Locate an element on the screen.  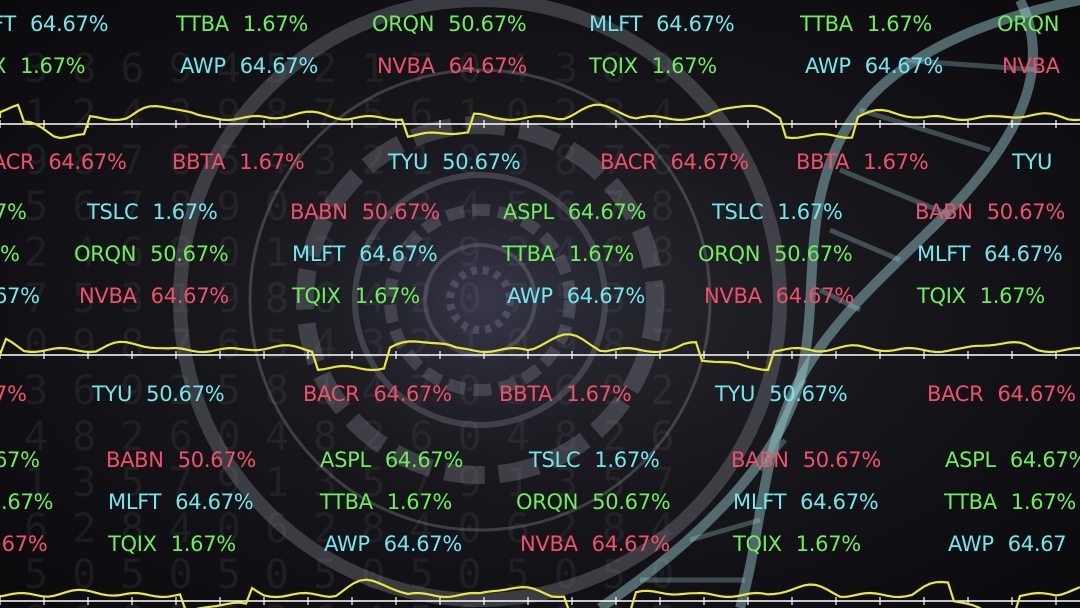
ticker-value: 7% is located at coordinates (13, 212).